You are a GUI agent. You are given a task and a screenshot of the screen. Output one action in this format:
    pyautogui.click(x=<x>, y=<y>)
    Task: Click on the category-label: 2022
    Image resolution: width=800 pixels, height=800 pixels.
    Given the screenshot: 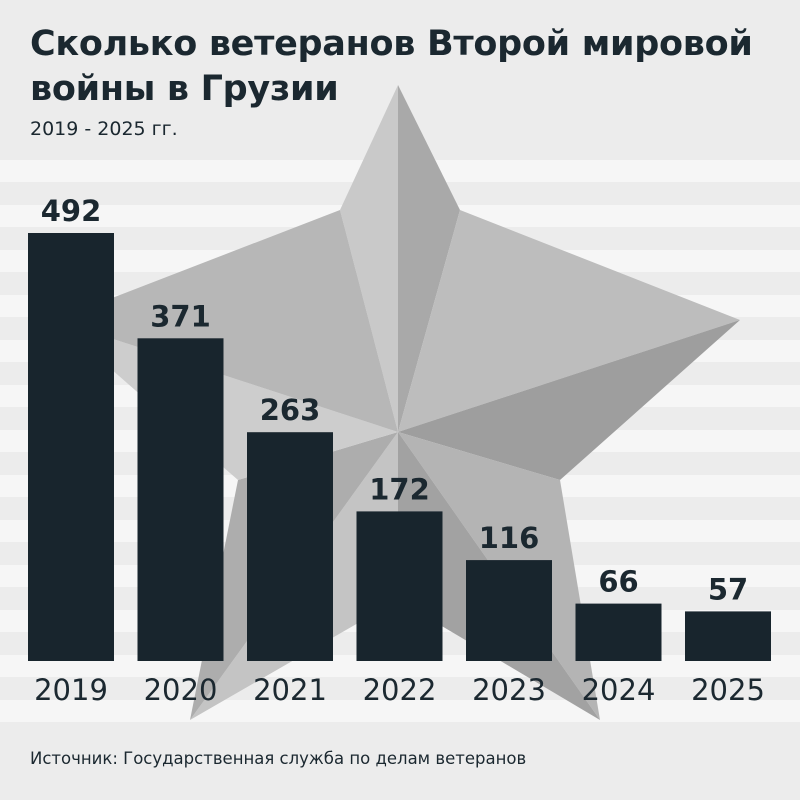 What is the action you would take?
    pyautogui.click(x=400, y=690)
    